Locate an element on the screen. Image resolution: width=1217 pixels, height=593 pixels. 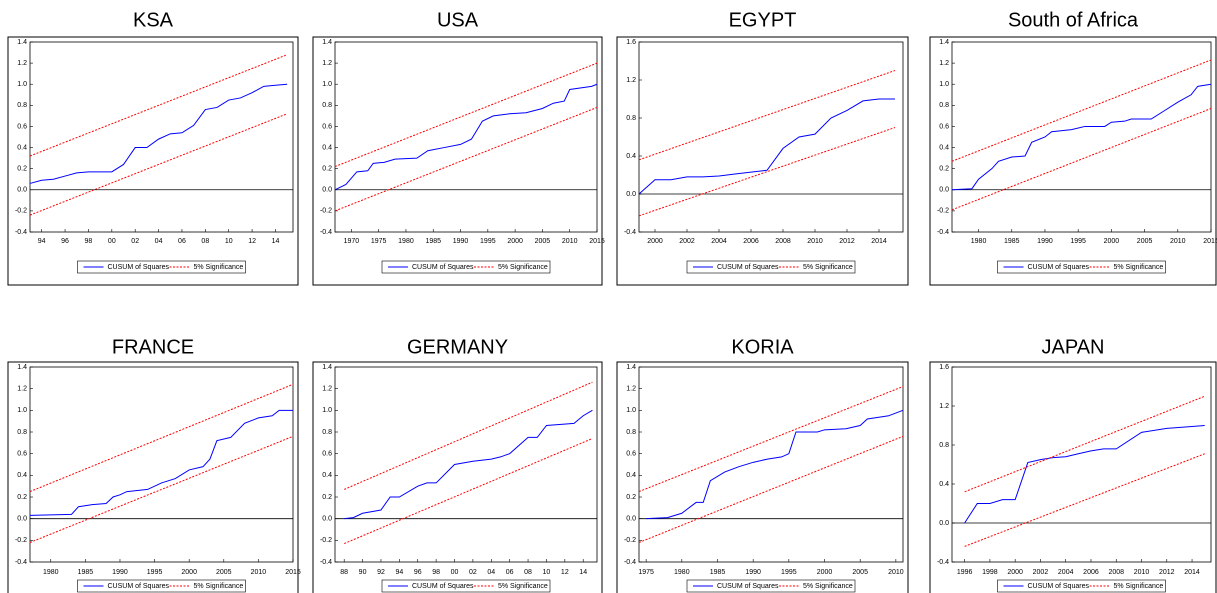
x-tick-label: 92 is located at coordinates (381, 572).